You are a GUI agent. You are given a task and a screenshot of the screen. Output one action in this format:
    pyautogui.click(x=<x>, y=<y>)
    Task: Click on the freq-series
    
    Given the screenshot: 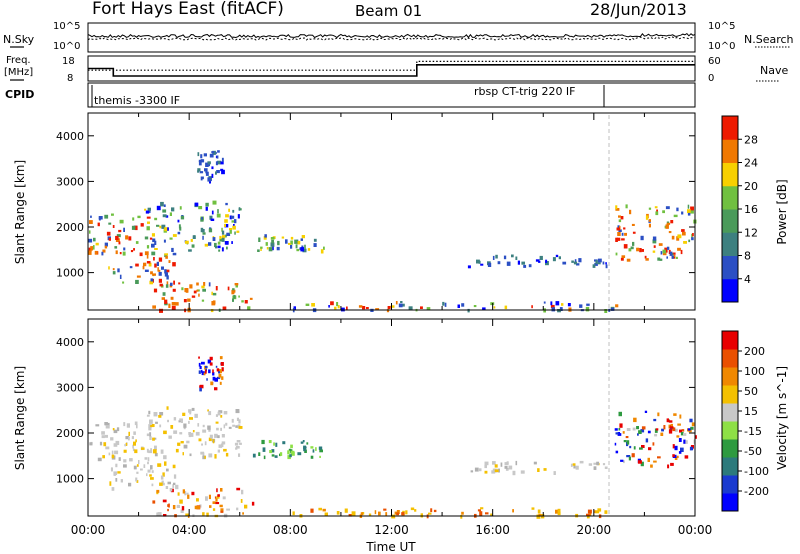 What is the action you would take?
    pyautogui.click(x=391, y=70)
    